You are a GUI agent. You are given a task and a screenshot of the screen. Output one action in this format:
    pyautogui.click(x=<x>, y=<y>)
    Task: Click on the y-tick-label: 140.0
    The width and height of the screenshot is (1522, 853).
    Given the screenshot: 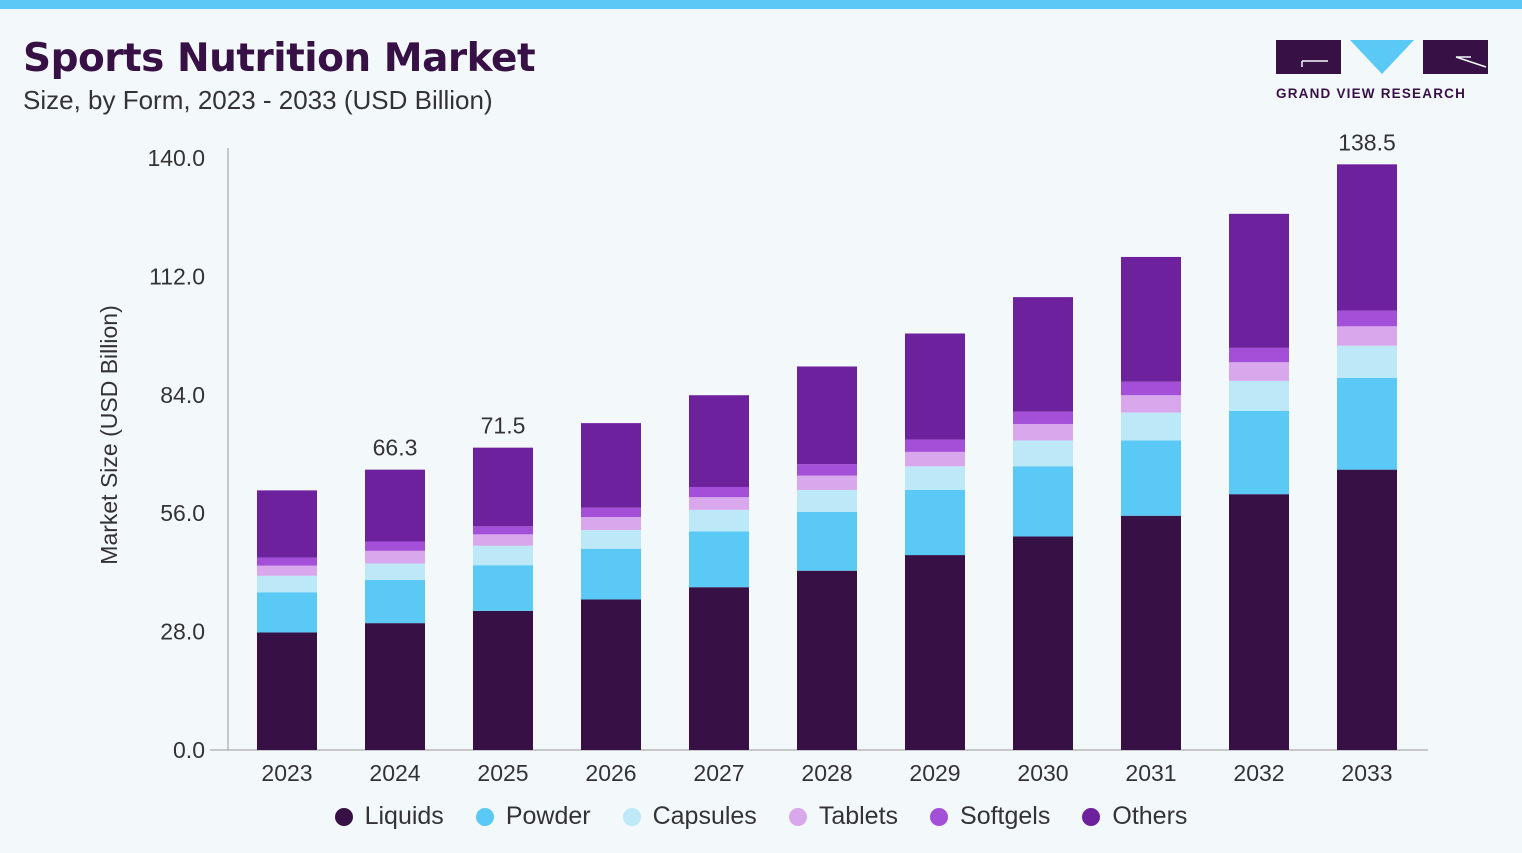 What is the action you would take?
    pyautogui.click(x=176, y=158)
    